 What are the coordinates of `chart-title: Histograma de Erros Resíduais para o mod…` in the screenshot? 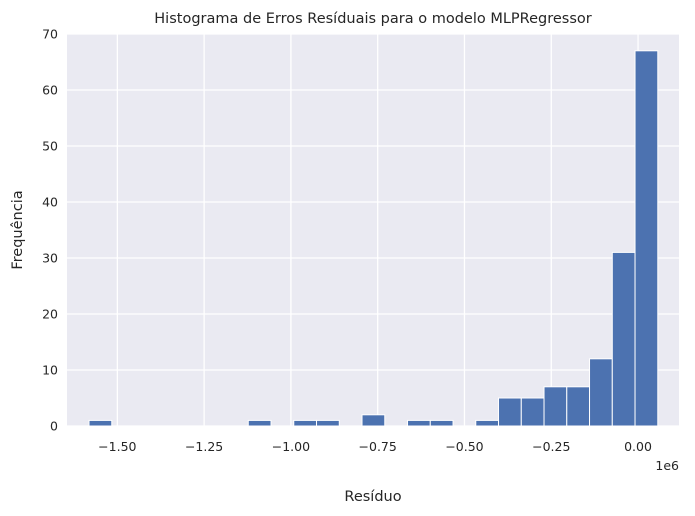 It's located at (372, 19).